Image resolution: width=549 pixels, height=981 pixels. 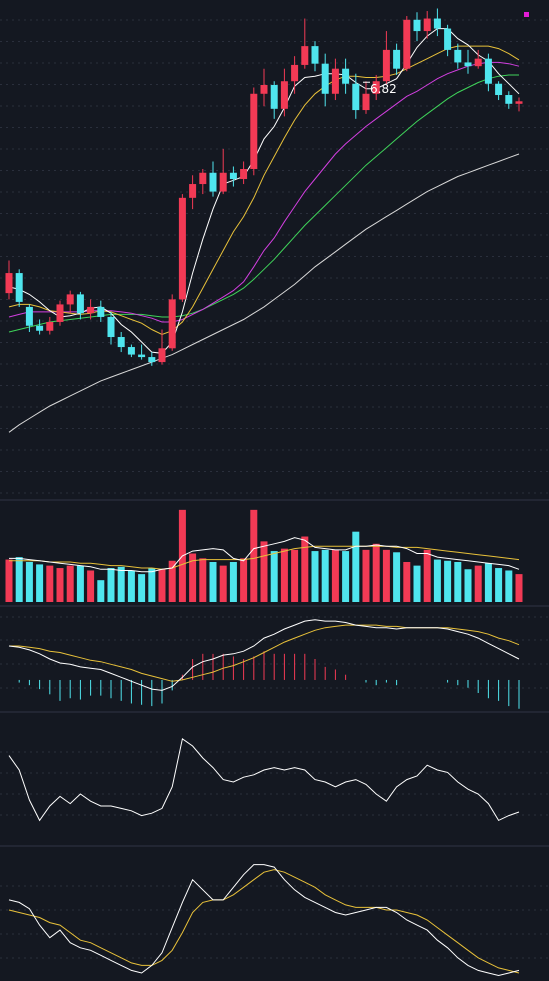 I want to click on high-price-label: 6.82, so click(x=383, y=89).